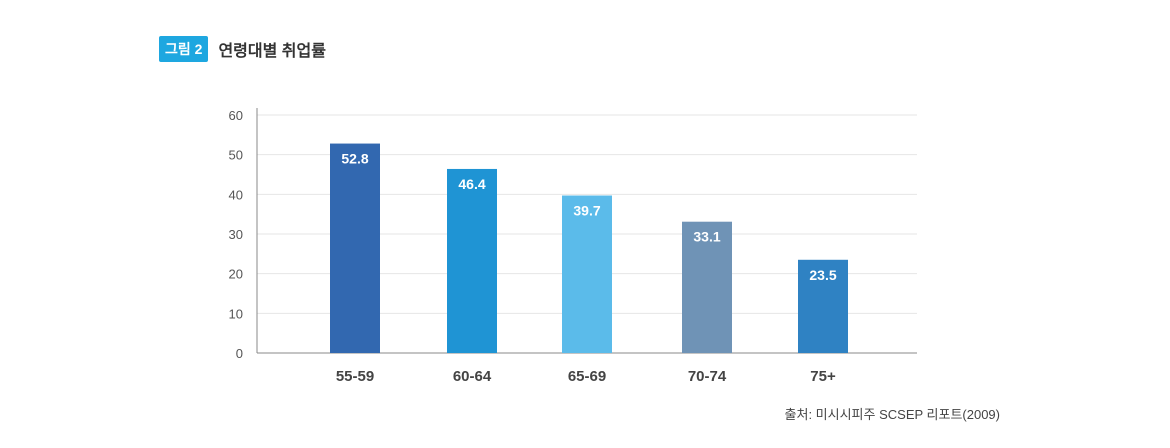 This screenshot has width=1170, height=448. Describe the element at coordinates (587, 376) in the screenshot. I see `x-tick-label: 65-69` at that location.